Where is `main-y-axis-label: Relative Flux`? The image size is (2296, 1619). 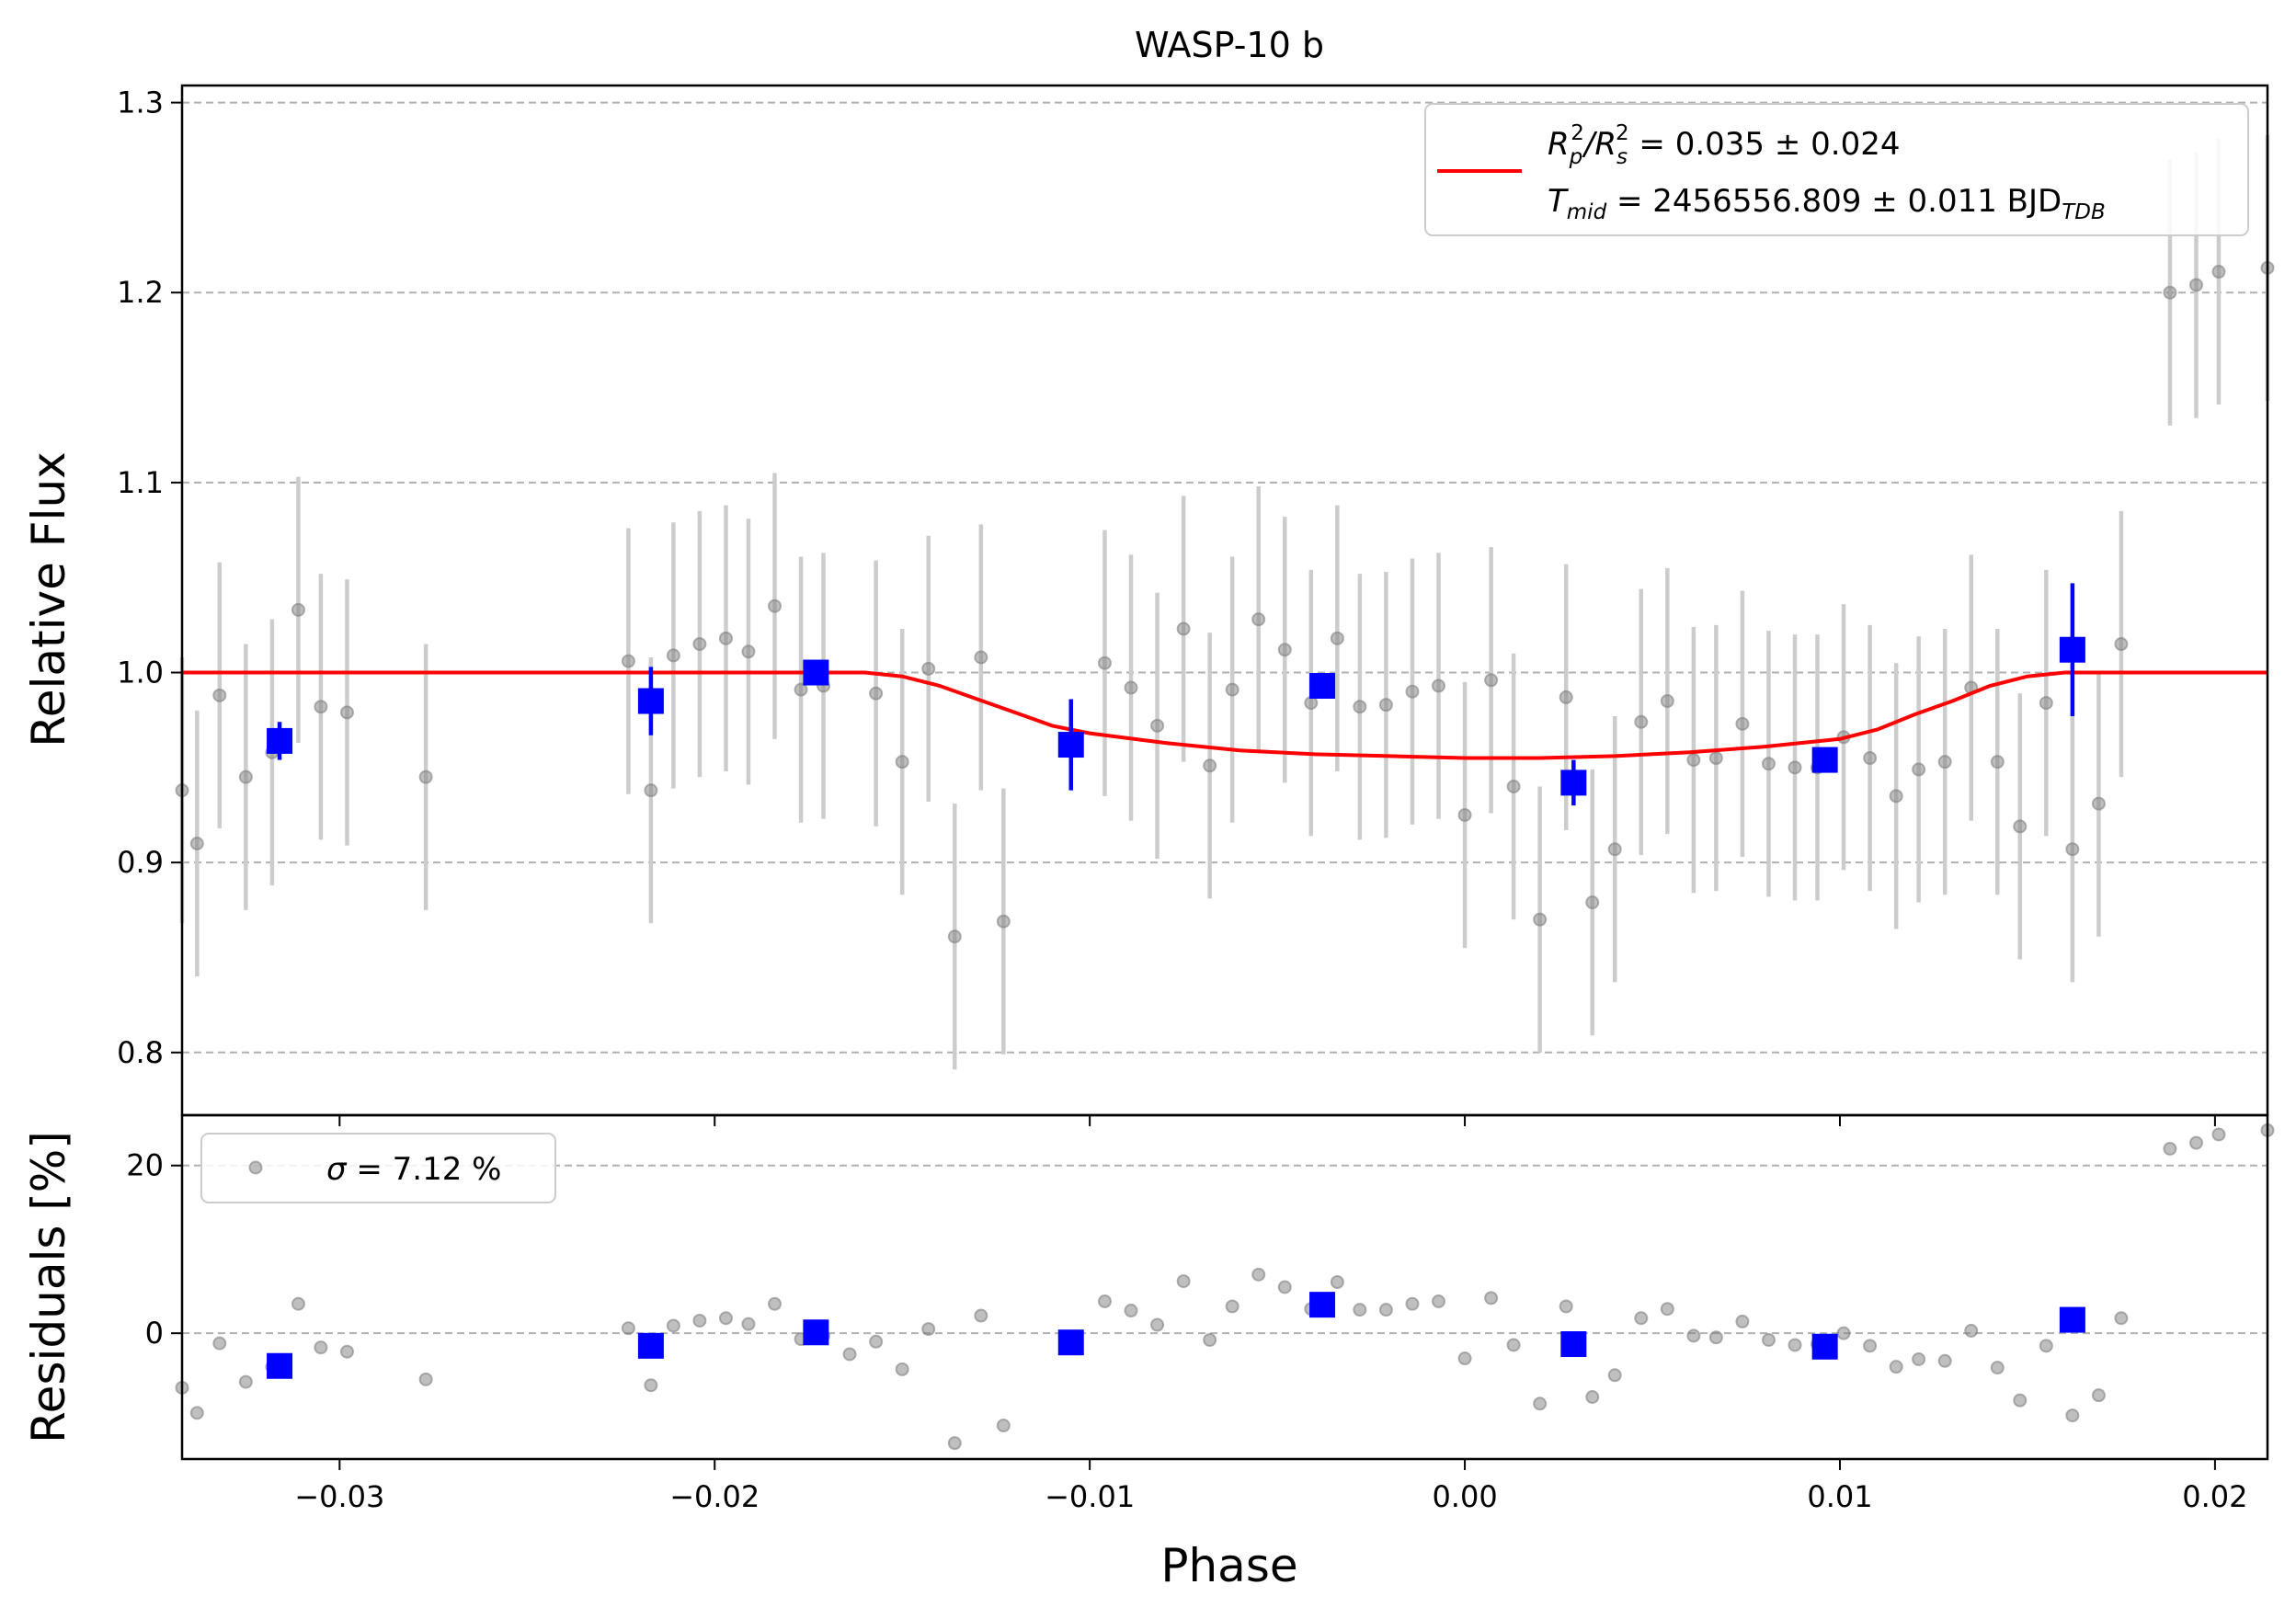 main-y-axis-label: Relative Flux is located at coordinates (48, 599).